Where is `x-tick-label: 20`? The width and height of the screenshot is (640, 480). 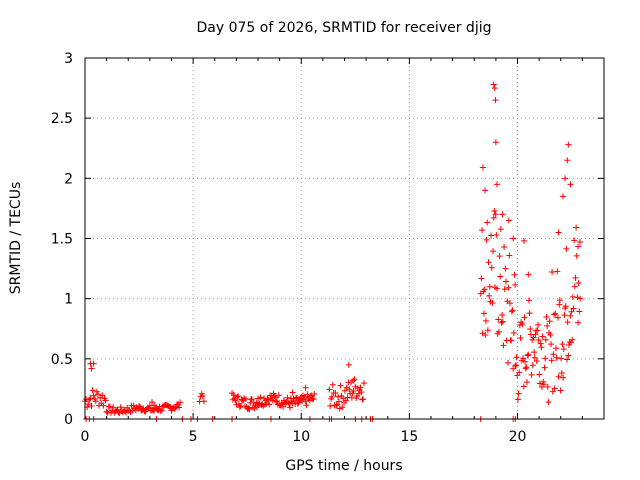
x-tick-label: 20 is located at coordinates (518, 437).